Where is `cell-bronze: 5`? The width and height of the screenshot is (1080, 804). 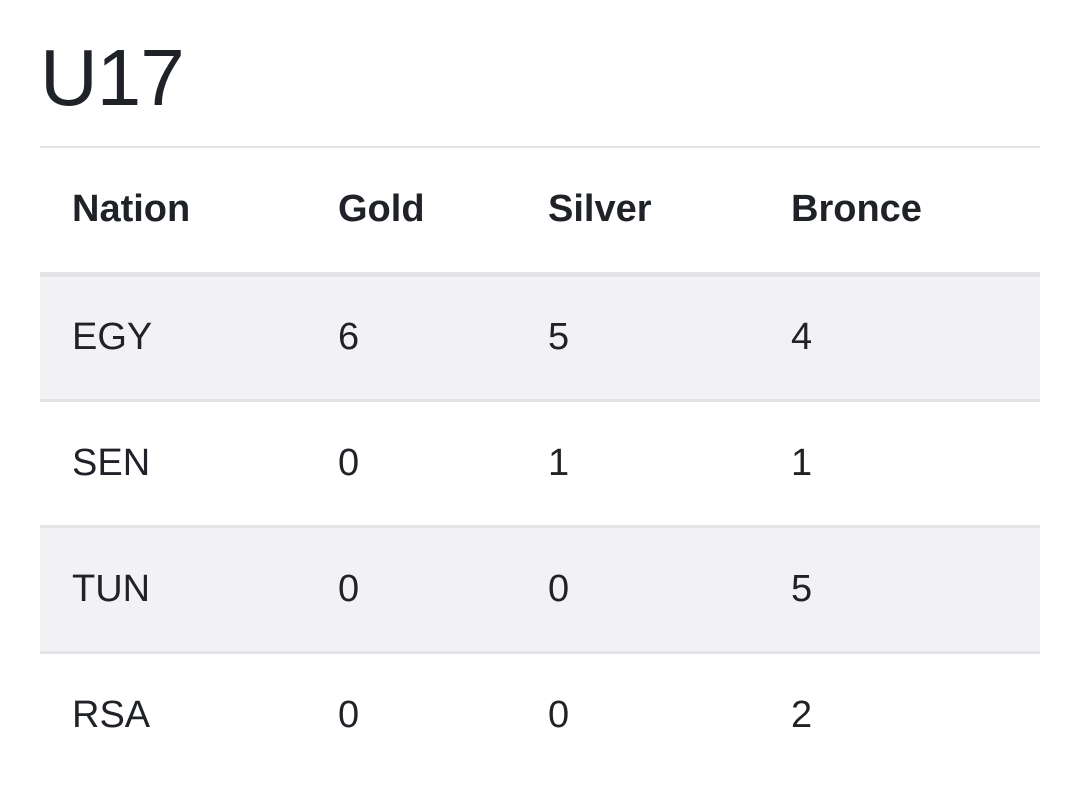 cell-bronze: 5 is located at coordinates (899, 590).